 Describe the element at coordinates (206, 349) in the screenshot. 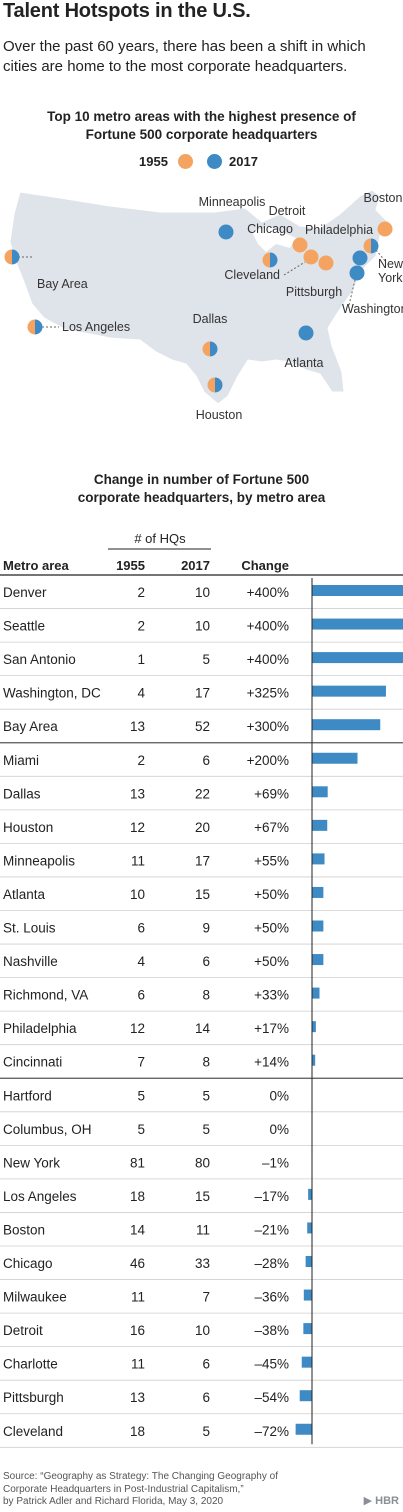

I see `dot-1955-dallas` at that location.